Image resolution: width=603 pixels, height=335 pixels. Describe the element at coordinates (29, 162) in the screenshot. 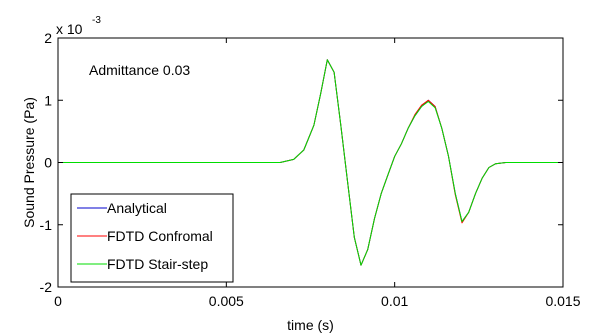

I see `y-axis-label: Sound Pressure (Pa)` at that location.